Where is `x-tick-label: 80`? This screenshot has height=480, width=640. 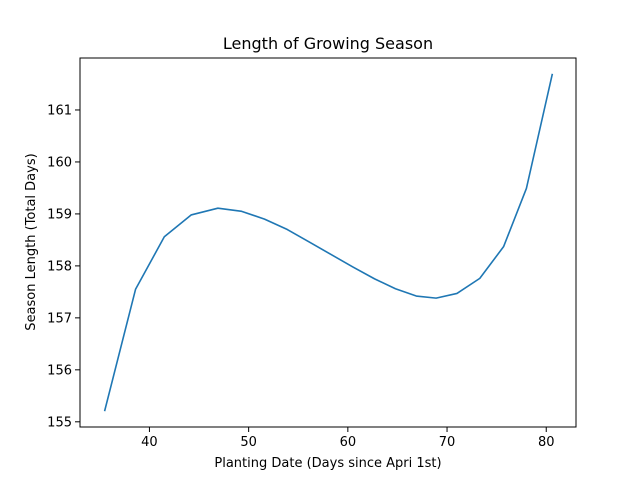 x-tick-label: 80 is located at coordinates (546, 442).